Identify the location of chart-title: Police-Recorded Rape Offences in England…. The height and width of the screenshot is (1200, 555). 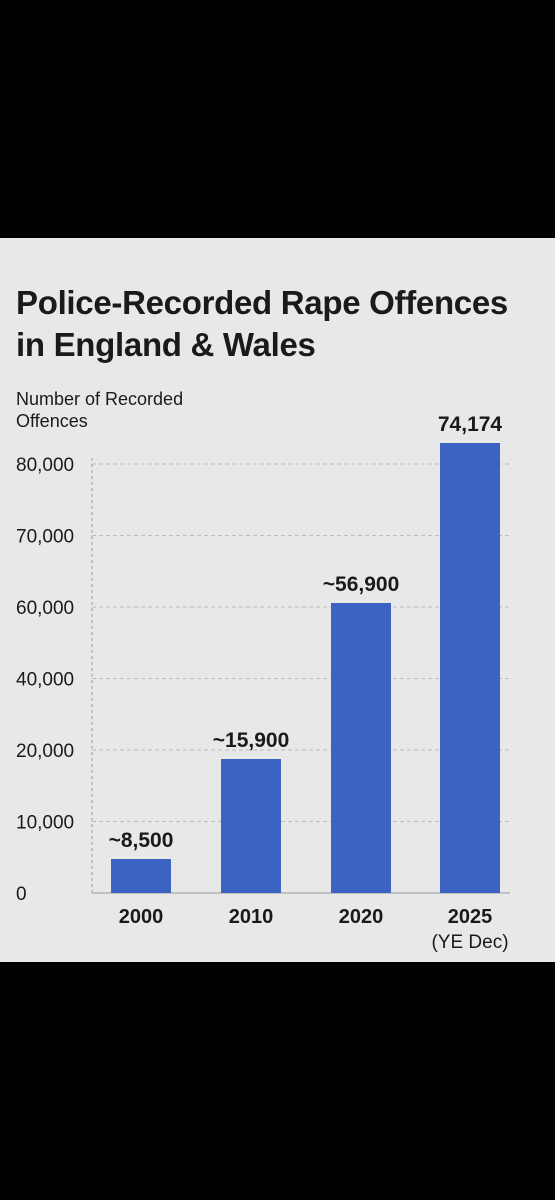
(281, 324).